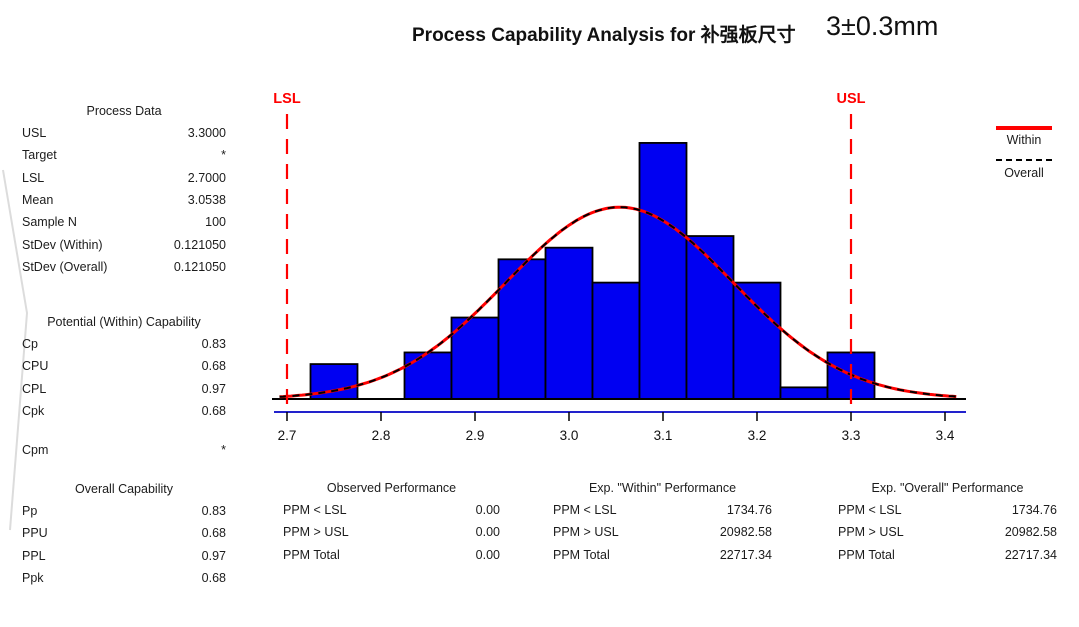 The width and height of the screenshot is (1079, 627). What do you see at coordinates (124, 267) in the screenshot?
I see `stat-row: StDev (Overall) 0.121050` at bounding box center [124, 267].